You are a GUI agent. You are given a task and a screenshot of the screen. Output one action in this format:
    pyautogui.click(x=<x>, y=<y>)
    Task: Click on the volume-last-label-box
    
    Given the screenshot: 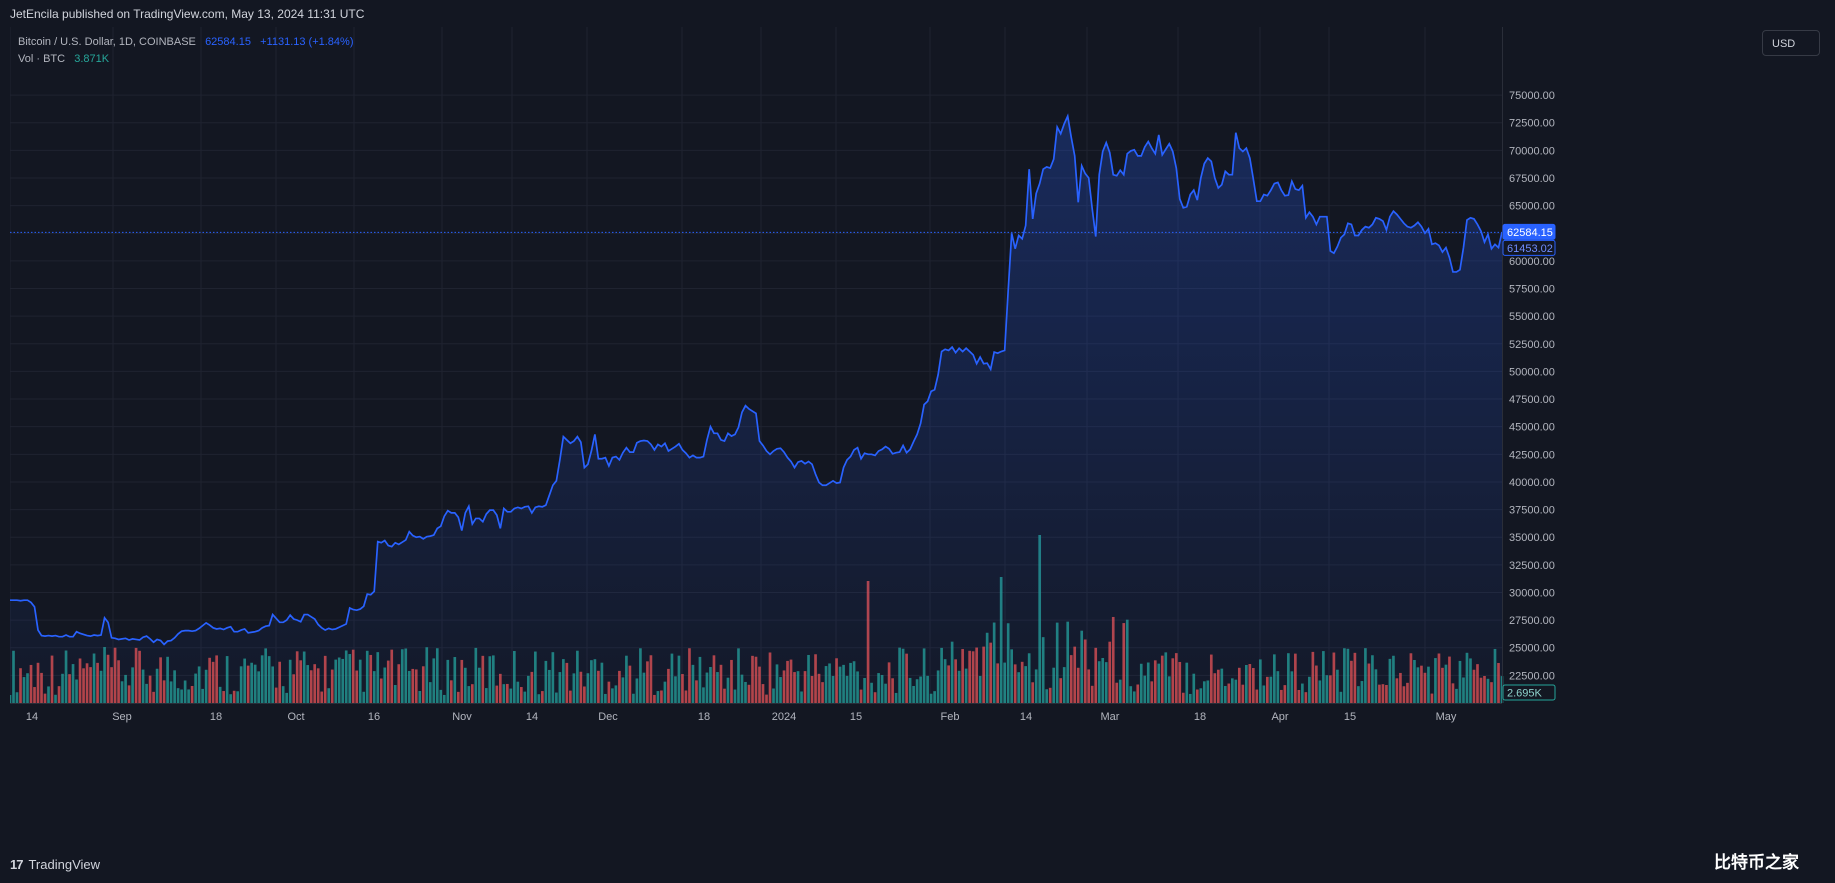 What is the action you would take?
    pyautogui.click(x=1529, y=692)
    